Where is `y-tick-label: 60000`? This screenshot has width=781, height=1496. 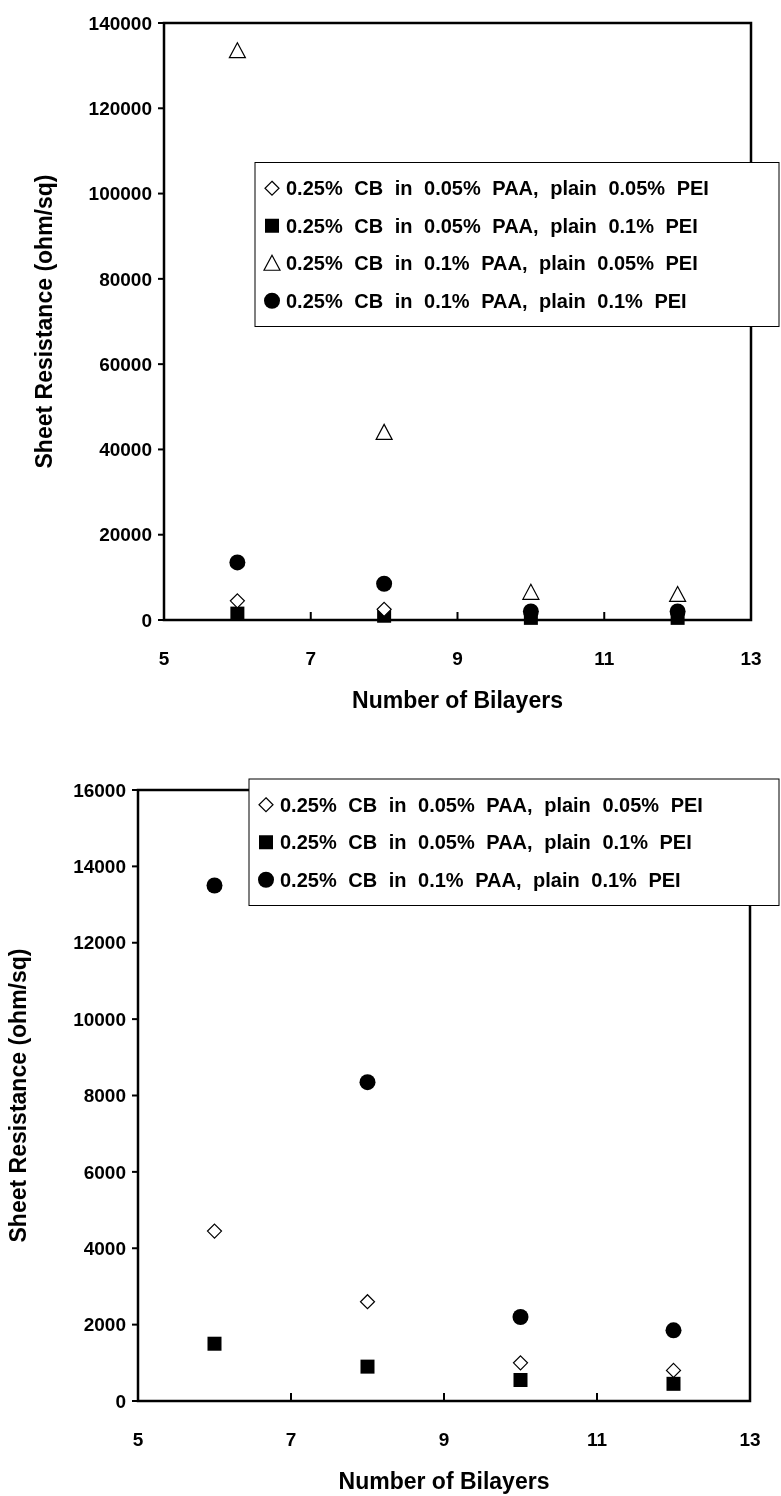 y-tick-label: 60000 is located at coordinates (125, 364).